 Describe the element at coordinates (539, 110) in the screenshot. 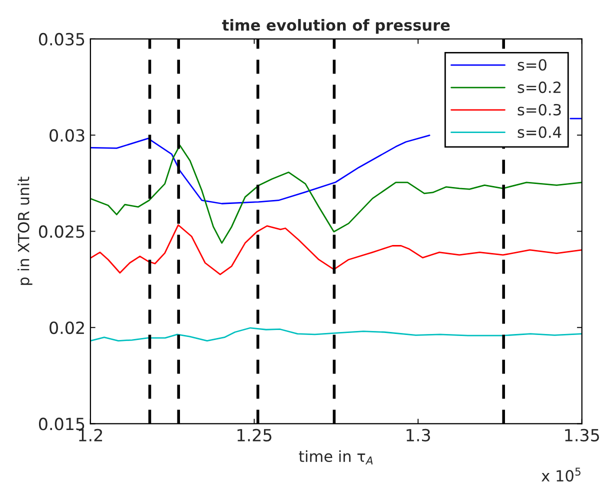

I see `legend-label: s=0.3` at that location.